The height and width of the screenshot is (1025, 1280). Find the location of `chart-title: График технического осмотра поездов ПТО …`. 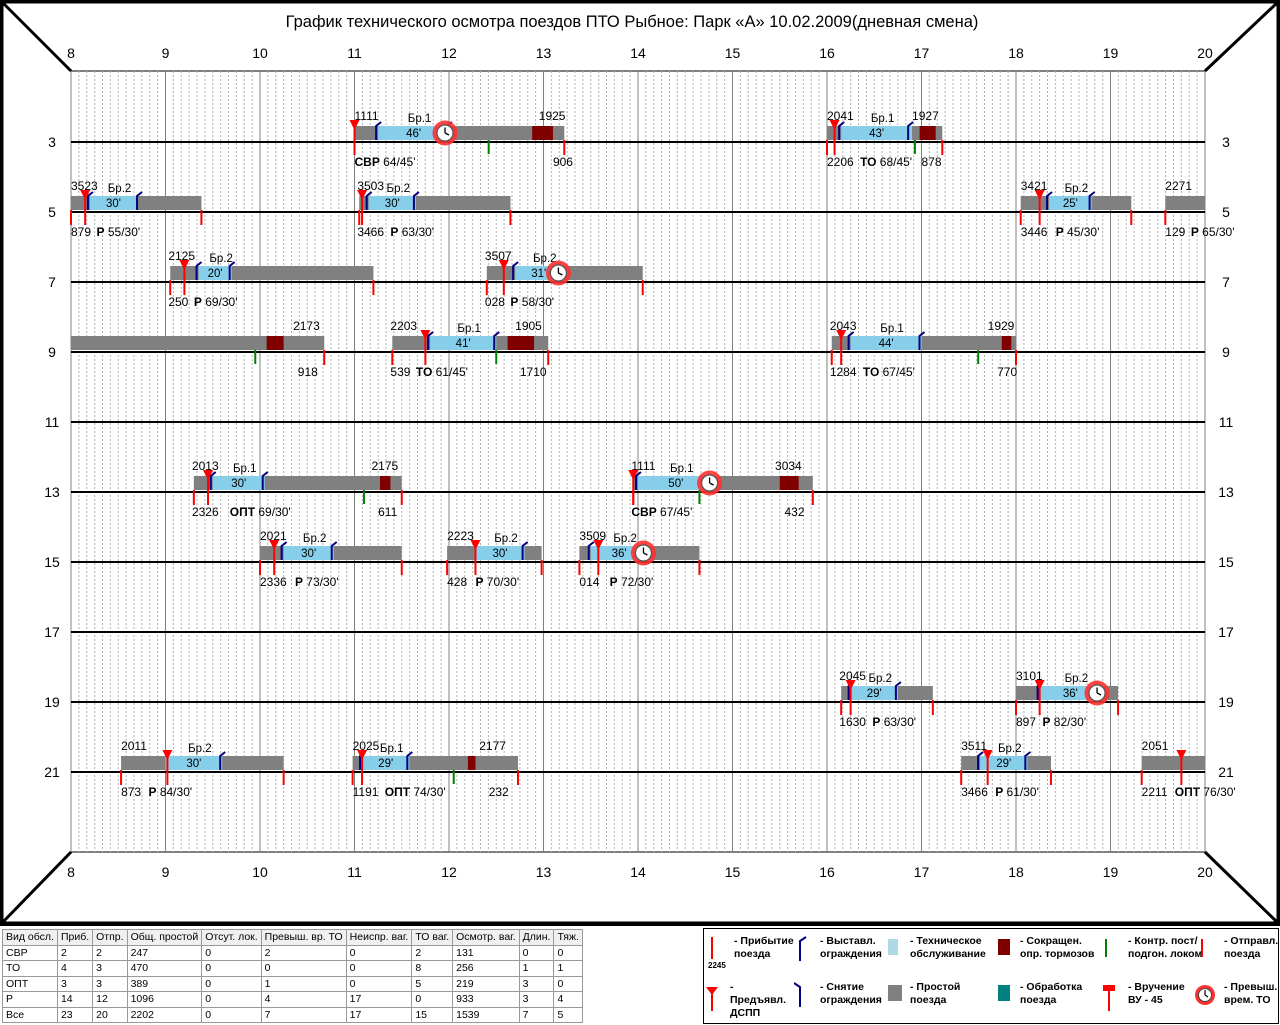

chart-title: График технического осмотра поездов ПТО … is located at coordinates (632, 22).